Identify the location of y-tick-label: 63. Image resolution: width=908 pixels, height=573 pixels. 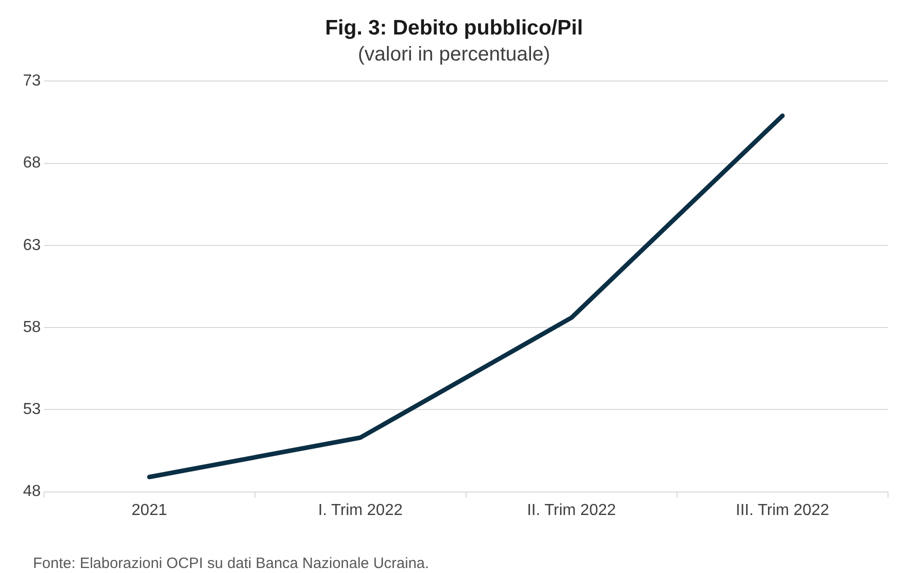
(32, 245).